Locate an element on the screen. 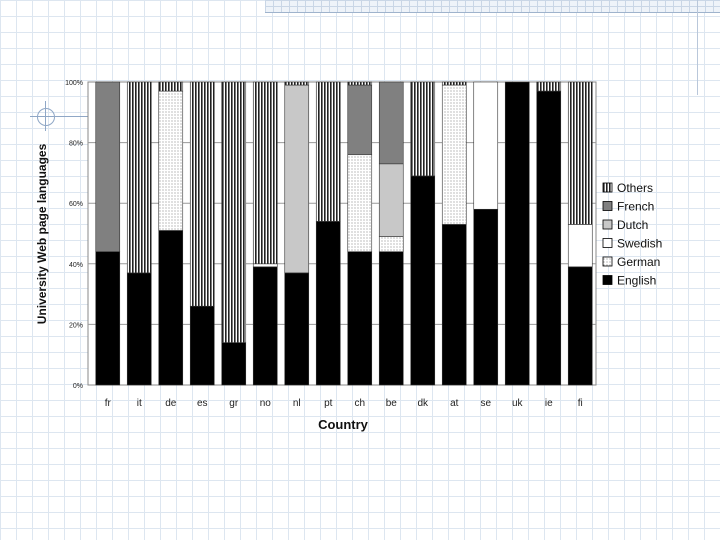  x-tick-label: it is located at coordinates (139, 403).